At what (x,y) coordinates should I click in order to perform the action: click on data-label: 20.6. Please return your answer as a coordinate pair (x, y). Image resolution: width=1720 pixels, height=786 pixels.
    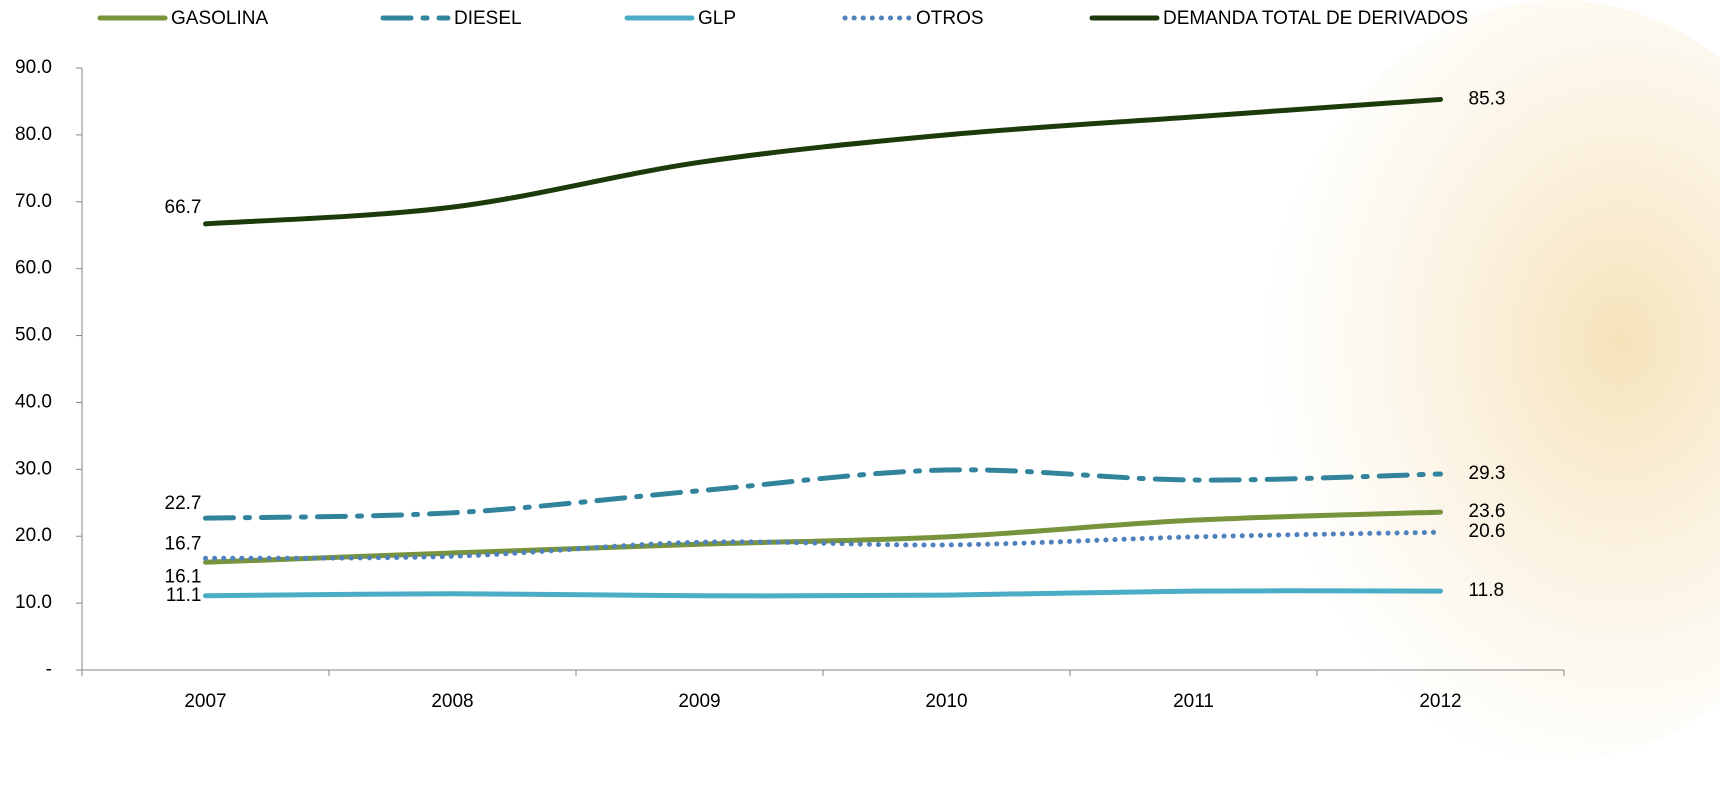
    Looking at the image, I should click on (1487, 531).